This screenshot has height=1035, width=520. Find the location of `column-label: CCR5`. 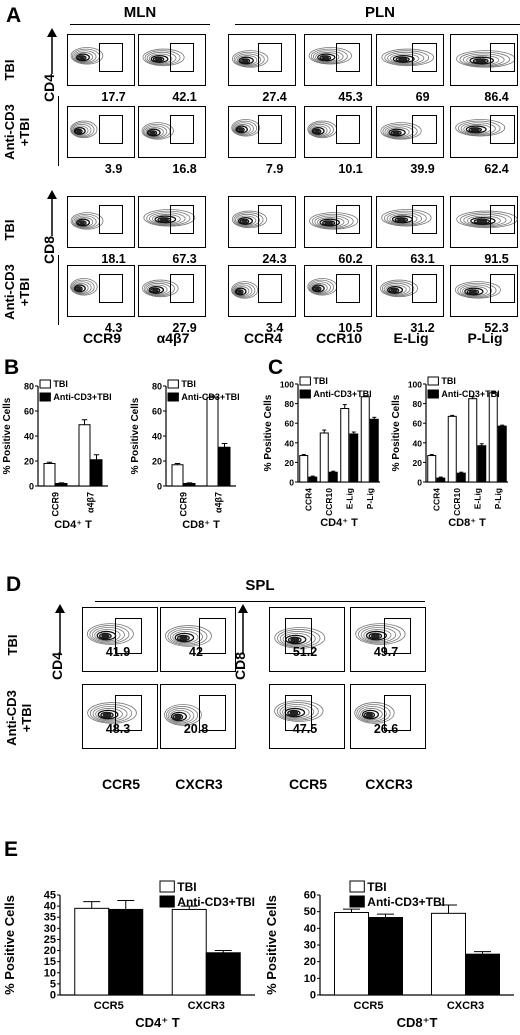

column-label: CCR5 is located at coordinates (308, 784).